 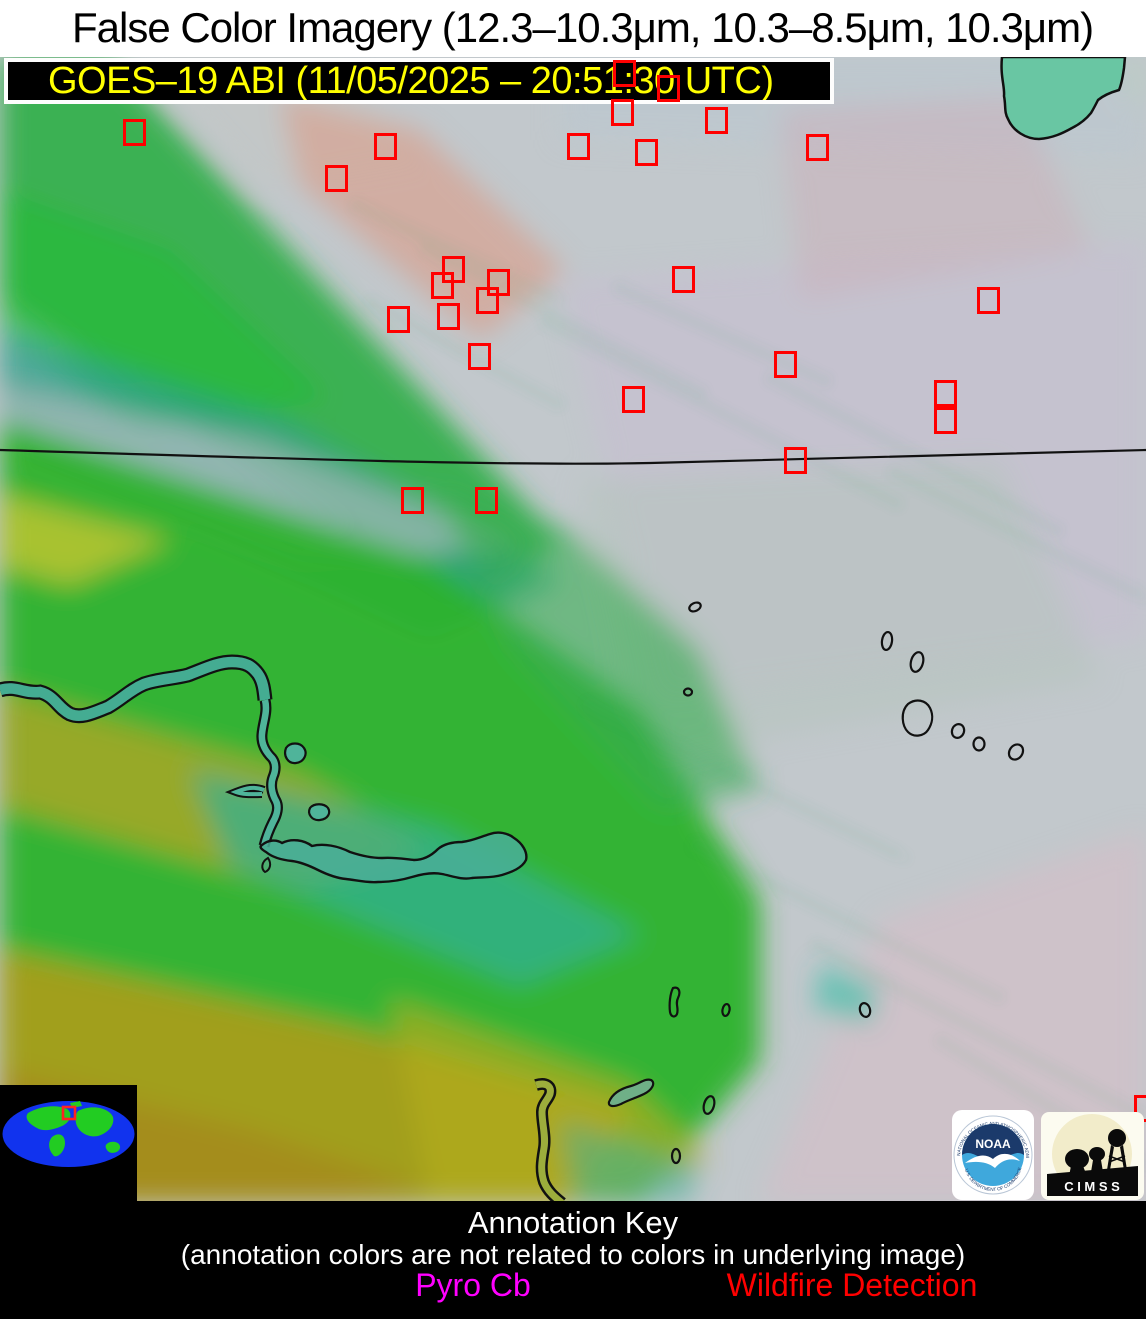 What do you see at coordinates (573, 1287) in the screenshot?
I see `annotation-key-legend: Pyro Cb Wildfire Detection` at bounding box center [573, 1287].